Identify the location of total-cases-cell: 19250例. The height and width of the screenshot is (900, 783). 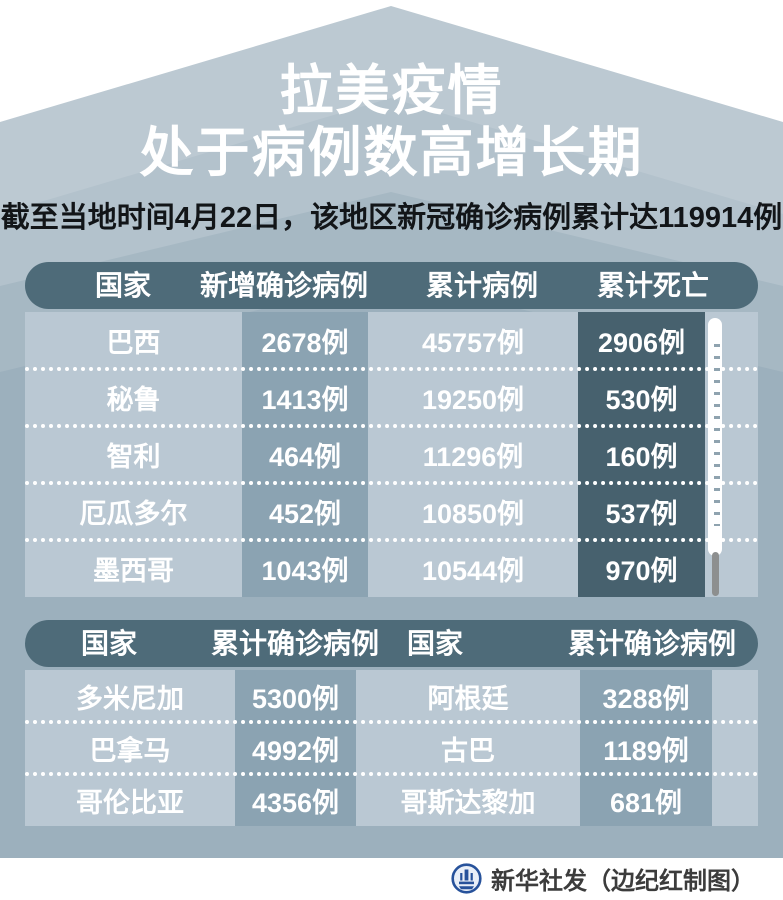
(473, 397).